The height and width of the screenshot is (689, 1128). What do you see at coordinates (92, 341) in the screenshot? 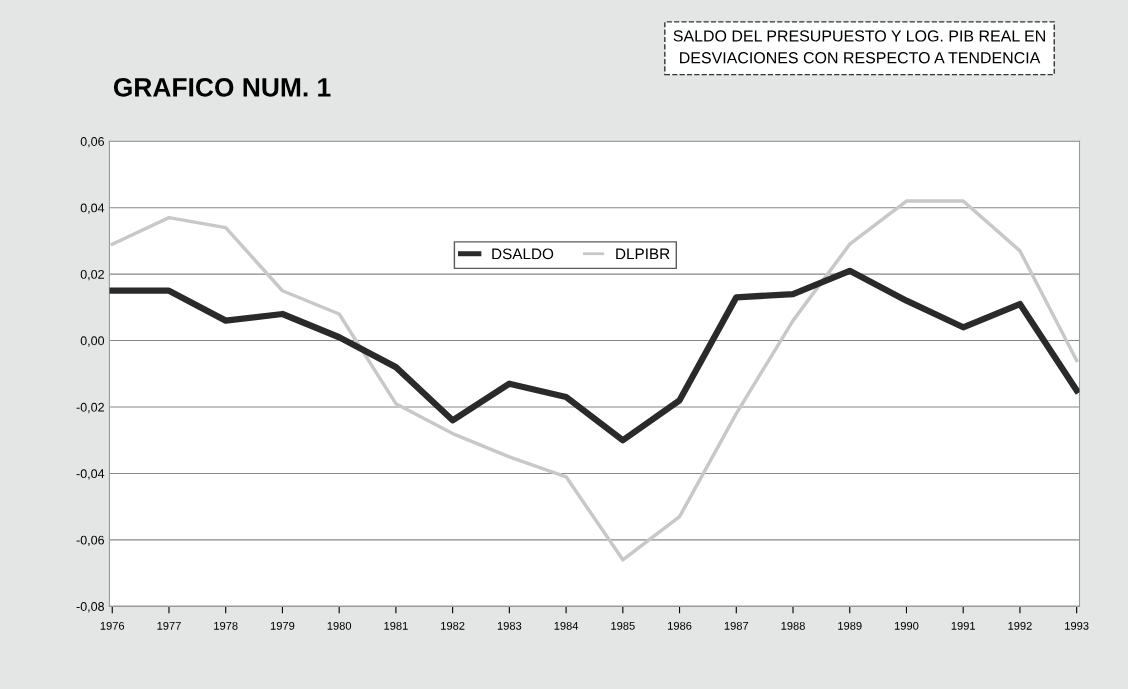
I see `y-tick-label: 0,00` at bounding box center [92, 341].